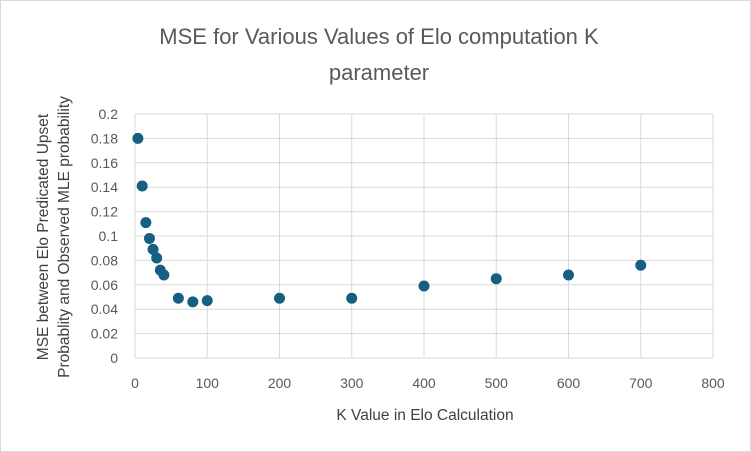  What do you see at coordinates (379, 72) in the screenshot?
I see `chart-title-line-2: parameter` at bounding box center [379, 72].